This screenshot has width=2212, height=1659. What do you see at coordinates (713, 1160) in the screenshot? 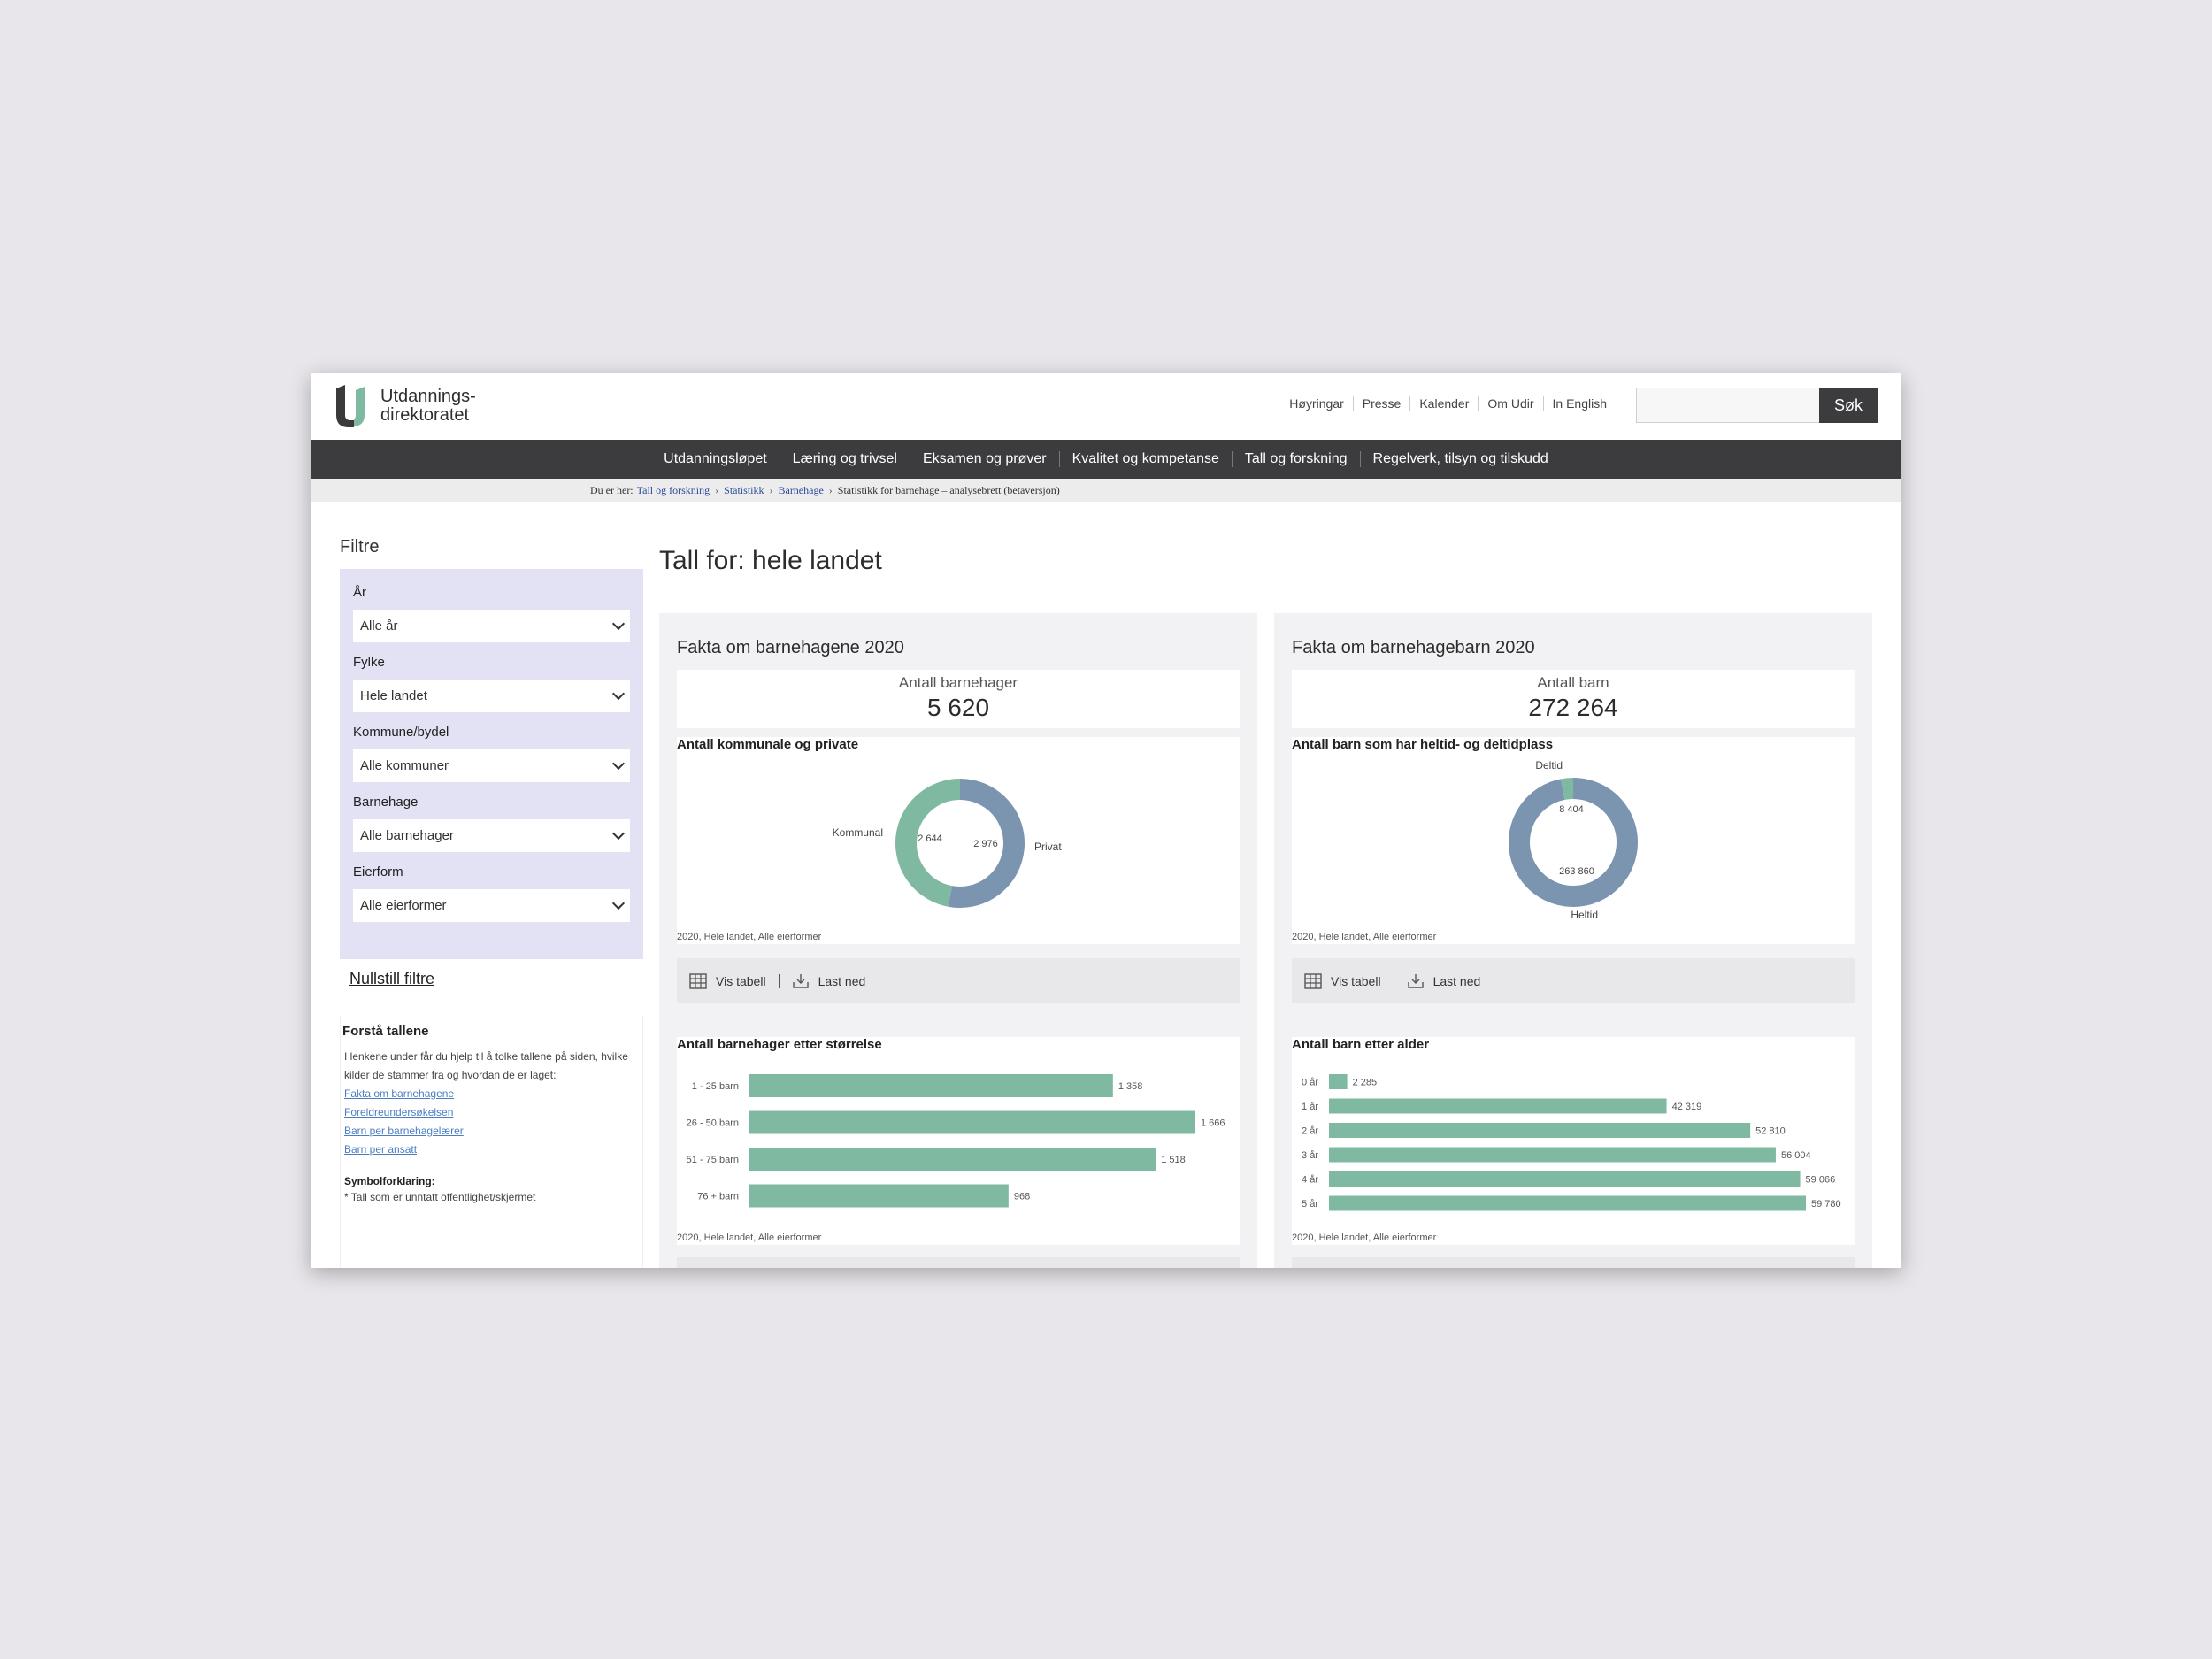
I see `bar-category-label: 51 - 75 barn` at bounding box center [713, 1160].